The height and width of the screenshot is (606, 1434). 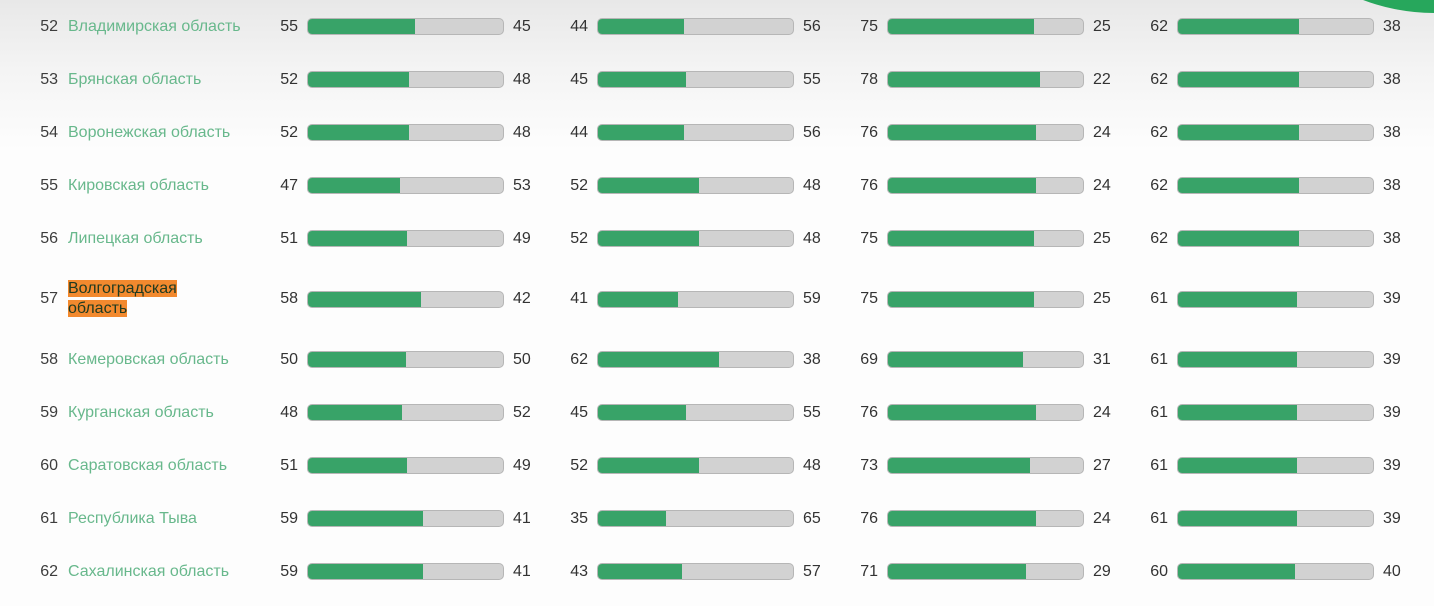 I want to click on bar-group: 59 41, so click(x=405, y=572).